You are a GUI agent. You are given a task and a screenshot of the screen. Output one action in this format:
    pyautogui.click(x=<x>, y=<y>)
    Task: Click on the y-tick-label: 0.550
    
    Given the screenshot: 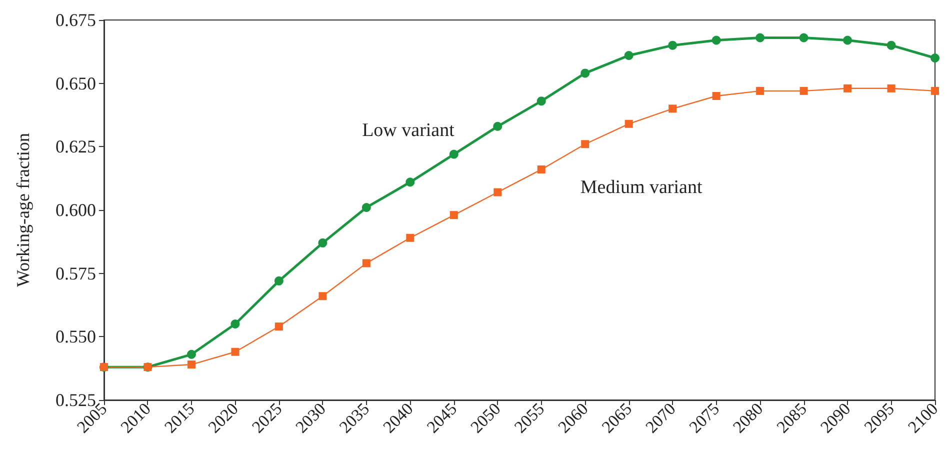 What is the action you would take?
    pyautogui.click(x=76, y=336)
    